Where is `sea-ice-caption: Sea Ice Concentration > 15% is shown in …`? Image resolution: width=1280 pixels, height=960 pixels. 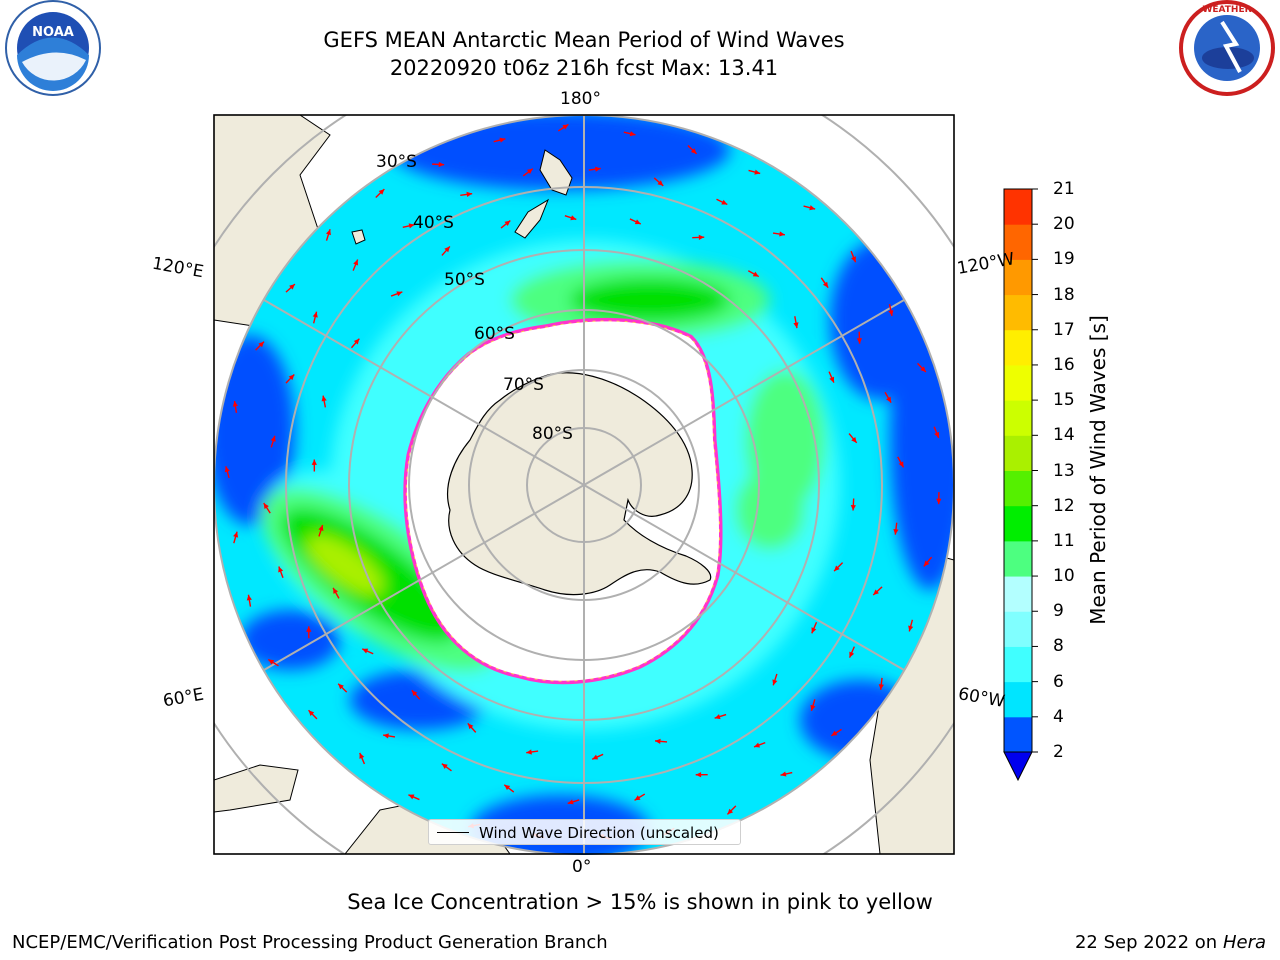
sea-ice-caption: Sea Ice Concentration > 15% is shown in … is located at coordinates (640, 902).